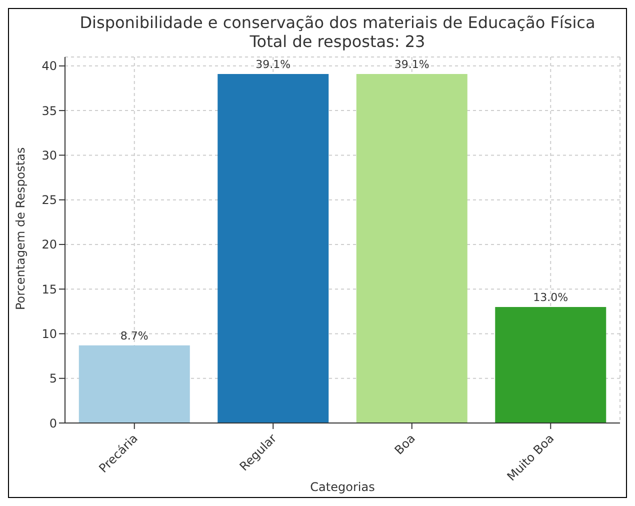 This screenshot has height=506, width=635. What do you see at coordinates (53, 379) in the screenshot?
I see `y-tick-label: 5` at bounding box center [53, 379].